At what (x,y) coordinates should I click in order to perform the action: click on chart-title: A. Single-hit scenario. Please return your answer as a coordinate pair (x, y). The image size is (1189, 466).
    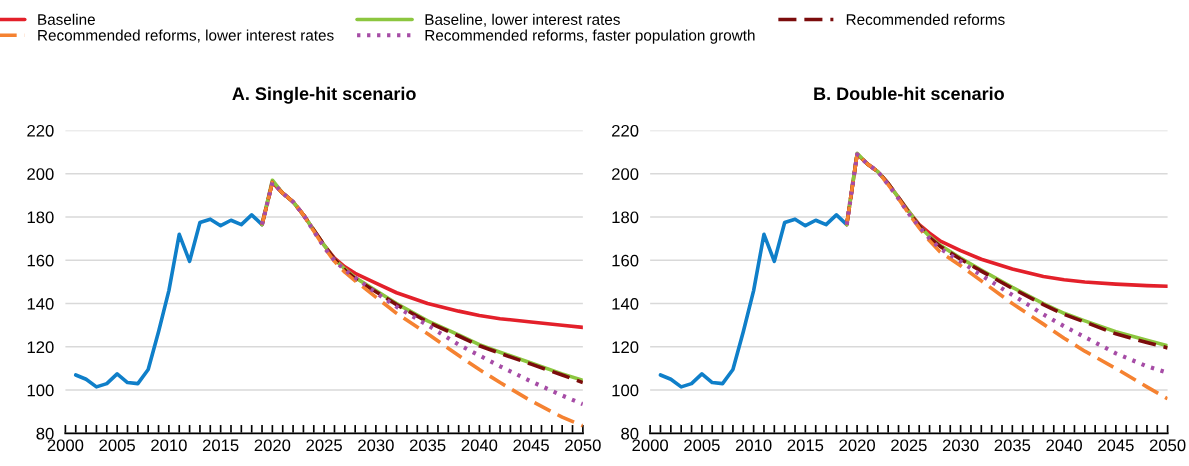
    Looking at the image, I should click on (324, 95).